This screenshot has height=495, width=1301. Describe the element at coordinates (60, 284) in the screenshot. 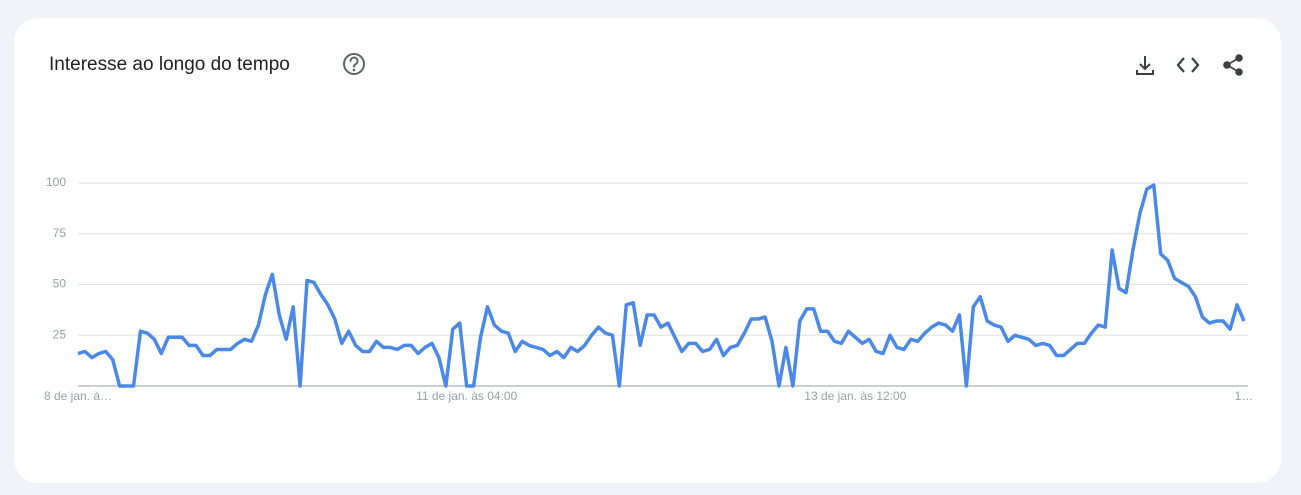

I see `y-tick-label: 50` at that location.